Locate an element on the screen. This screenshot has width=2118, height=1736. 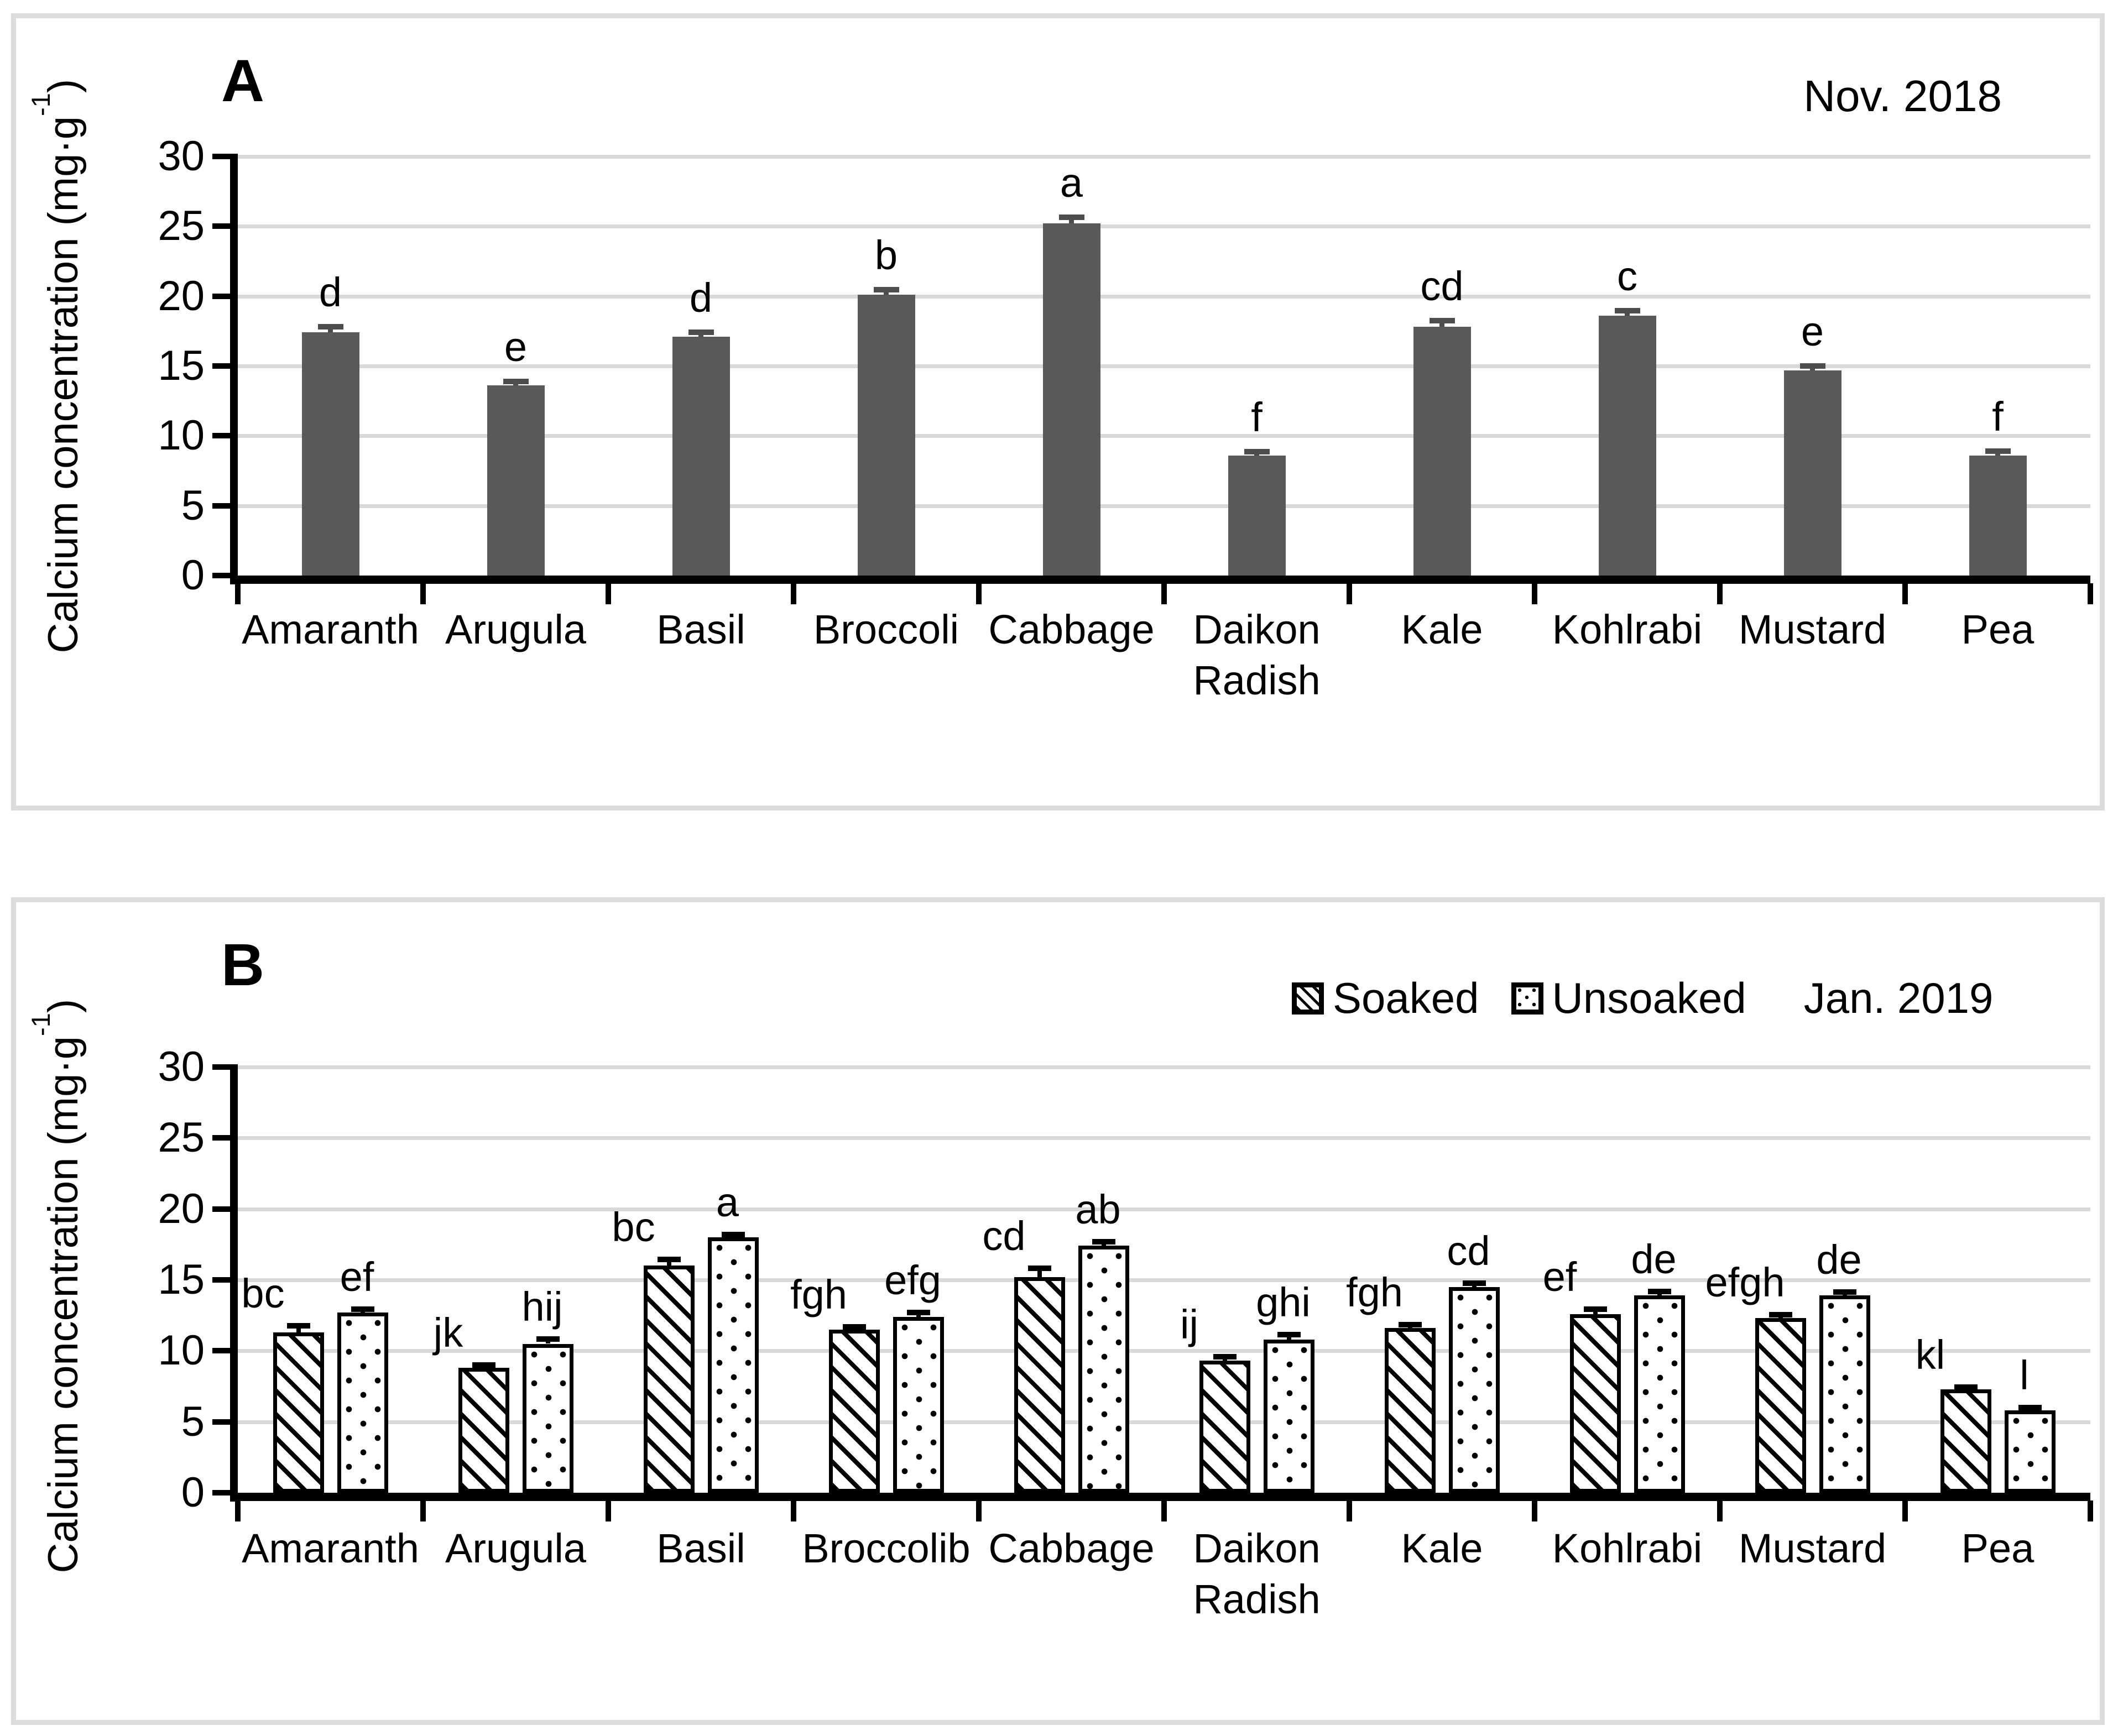
bar-daikon-radish-unsoaked is located at coordinates (1288, 1416).